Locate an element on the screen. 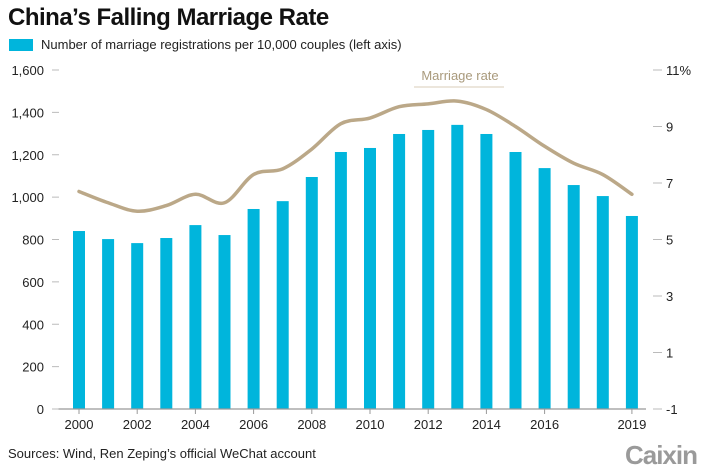  right-tick-label: 9 is located at coordinates (669, 127).